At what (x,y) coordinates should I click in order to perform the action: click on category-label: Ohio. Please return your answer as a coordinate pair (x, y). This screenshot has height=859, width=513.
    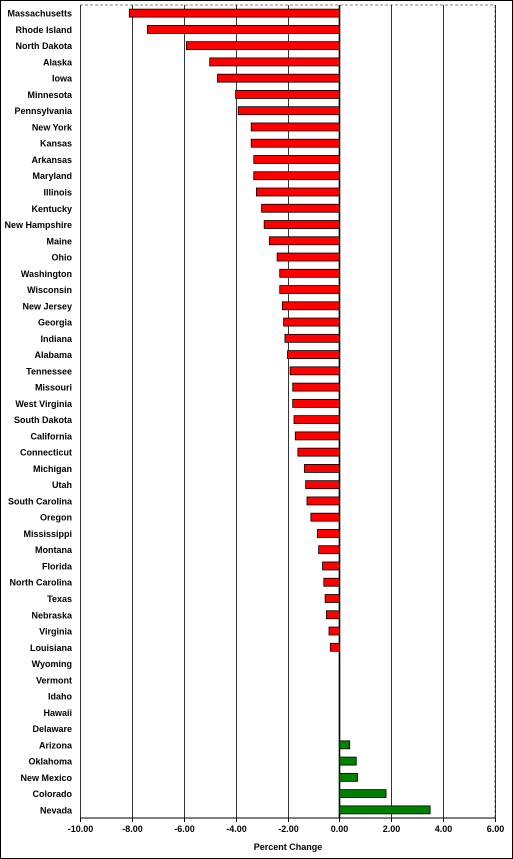
    Looking at the image, I should click on (62, 258).